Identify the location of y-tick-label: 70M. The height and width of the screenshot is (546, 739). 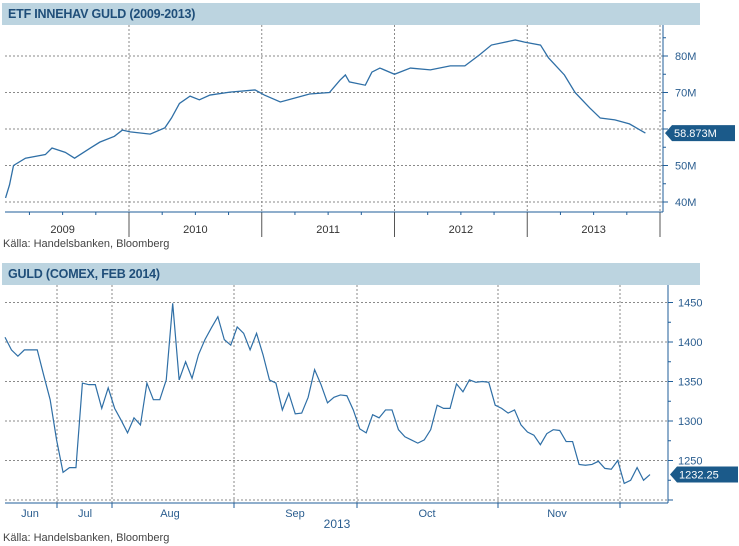
(685, 94).